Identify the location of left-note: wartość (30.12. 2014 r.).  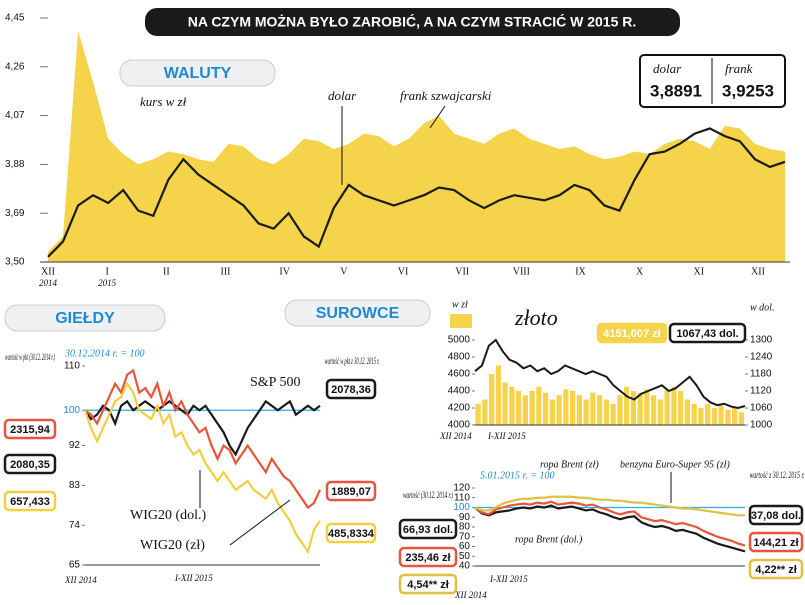
(428, 495).